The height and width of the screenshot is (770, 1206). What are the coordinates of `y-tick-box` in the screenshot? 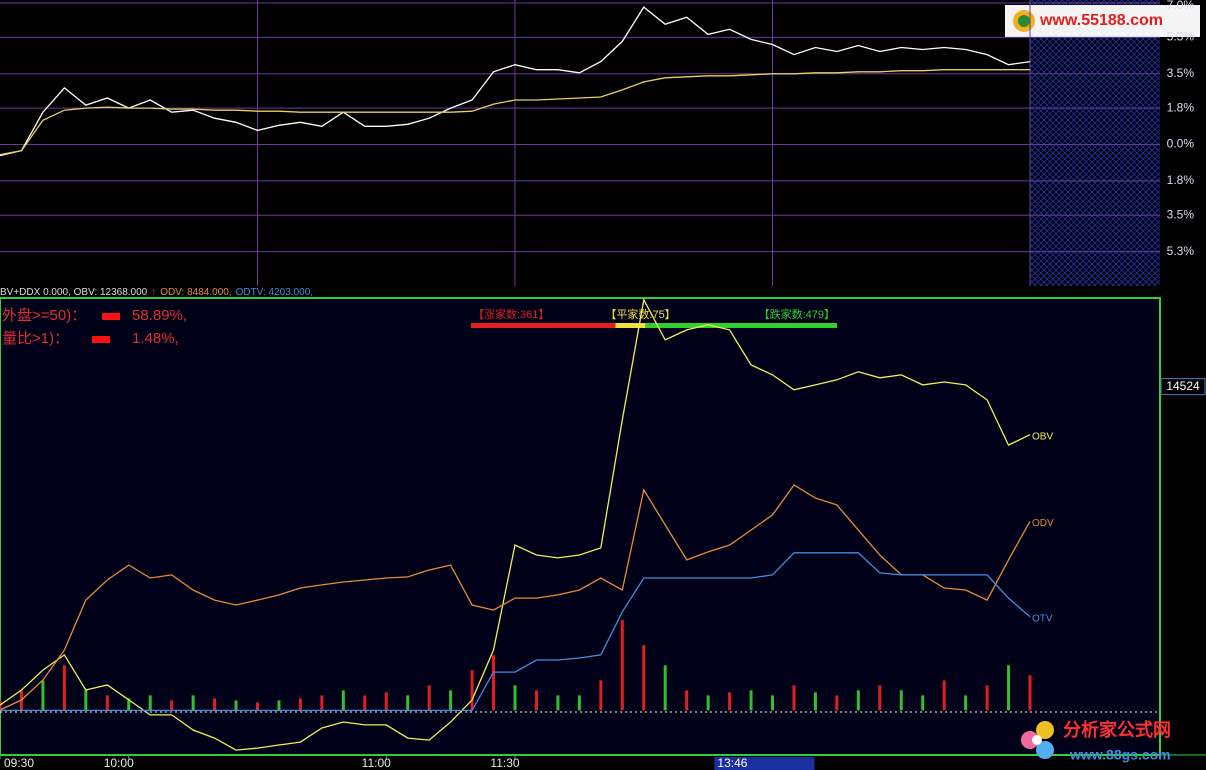 It's located at (1183, 387).